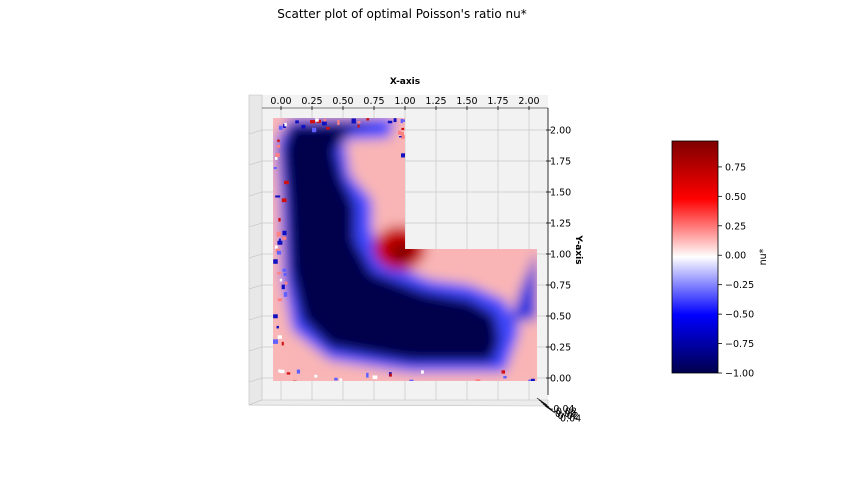 Image resolution: width=848 pixels, height=491 pixels. What do you see at coordinates (560, 317) in the screenshot?
I see `y-tick-label: 0.50` at bounding box center [560, 317].